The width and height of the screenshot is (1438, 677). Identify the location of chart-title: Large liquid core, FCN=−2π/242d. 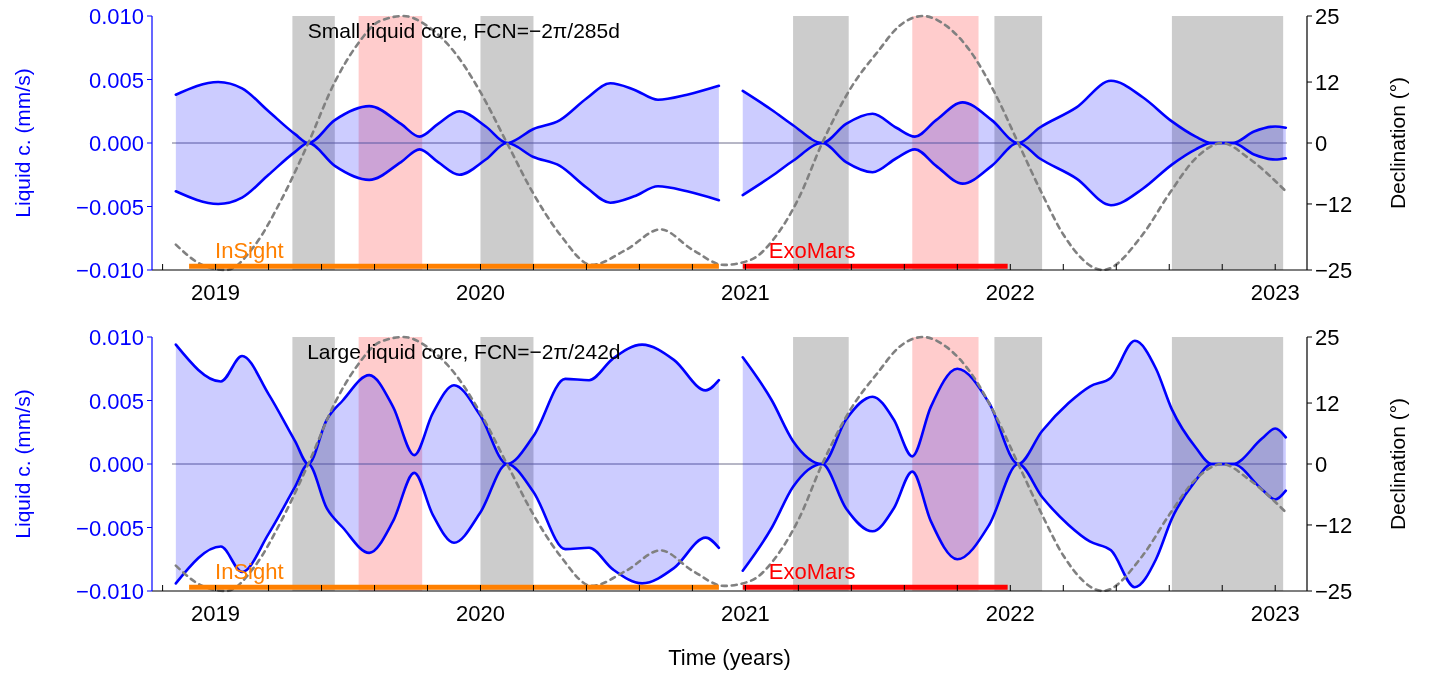
(464, 351).